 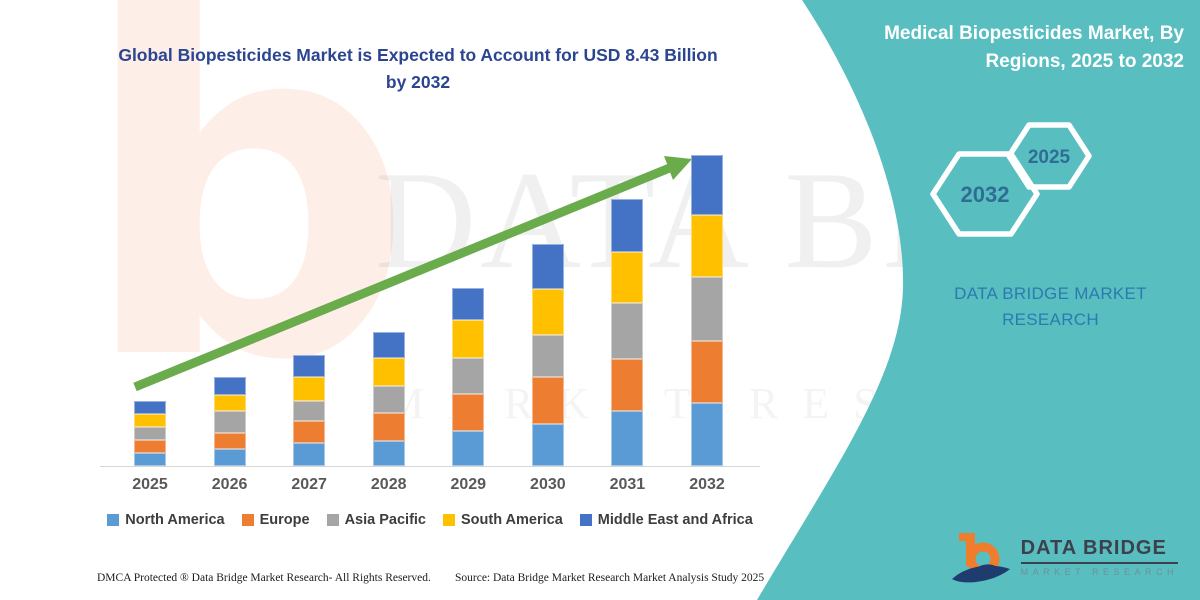 I want to click on hexagon-2032: 2032, so click(x=985, y=194).